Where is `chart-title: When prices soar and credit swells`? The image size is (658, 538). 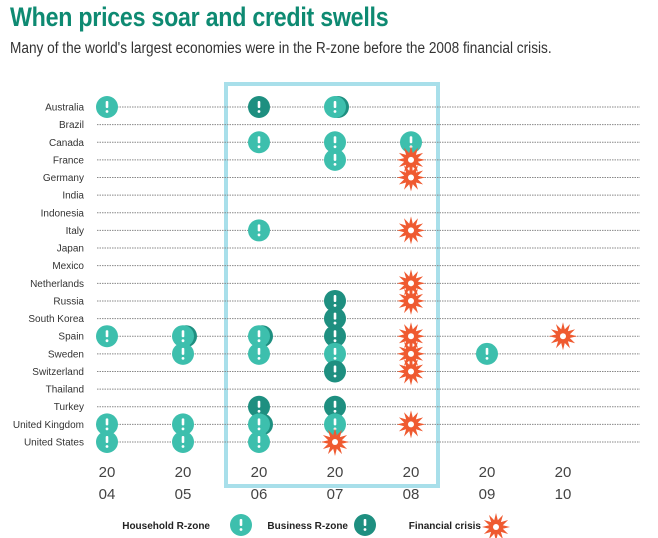
chart-title: When prices soar and credit swells is located at coordinates (199, 17).